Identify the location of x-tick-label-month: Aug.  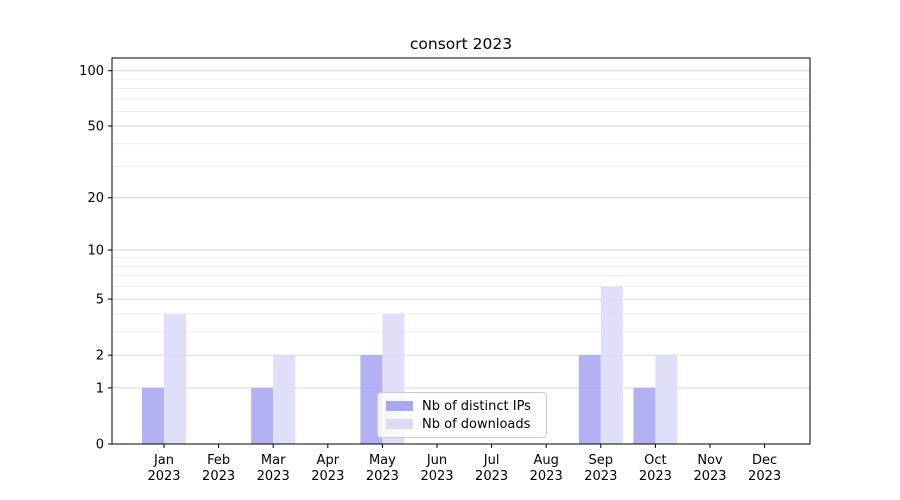
(546, 460).